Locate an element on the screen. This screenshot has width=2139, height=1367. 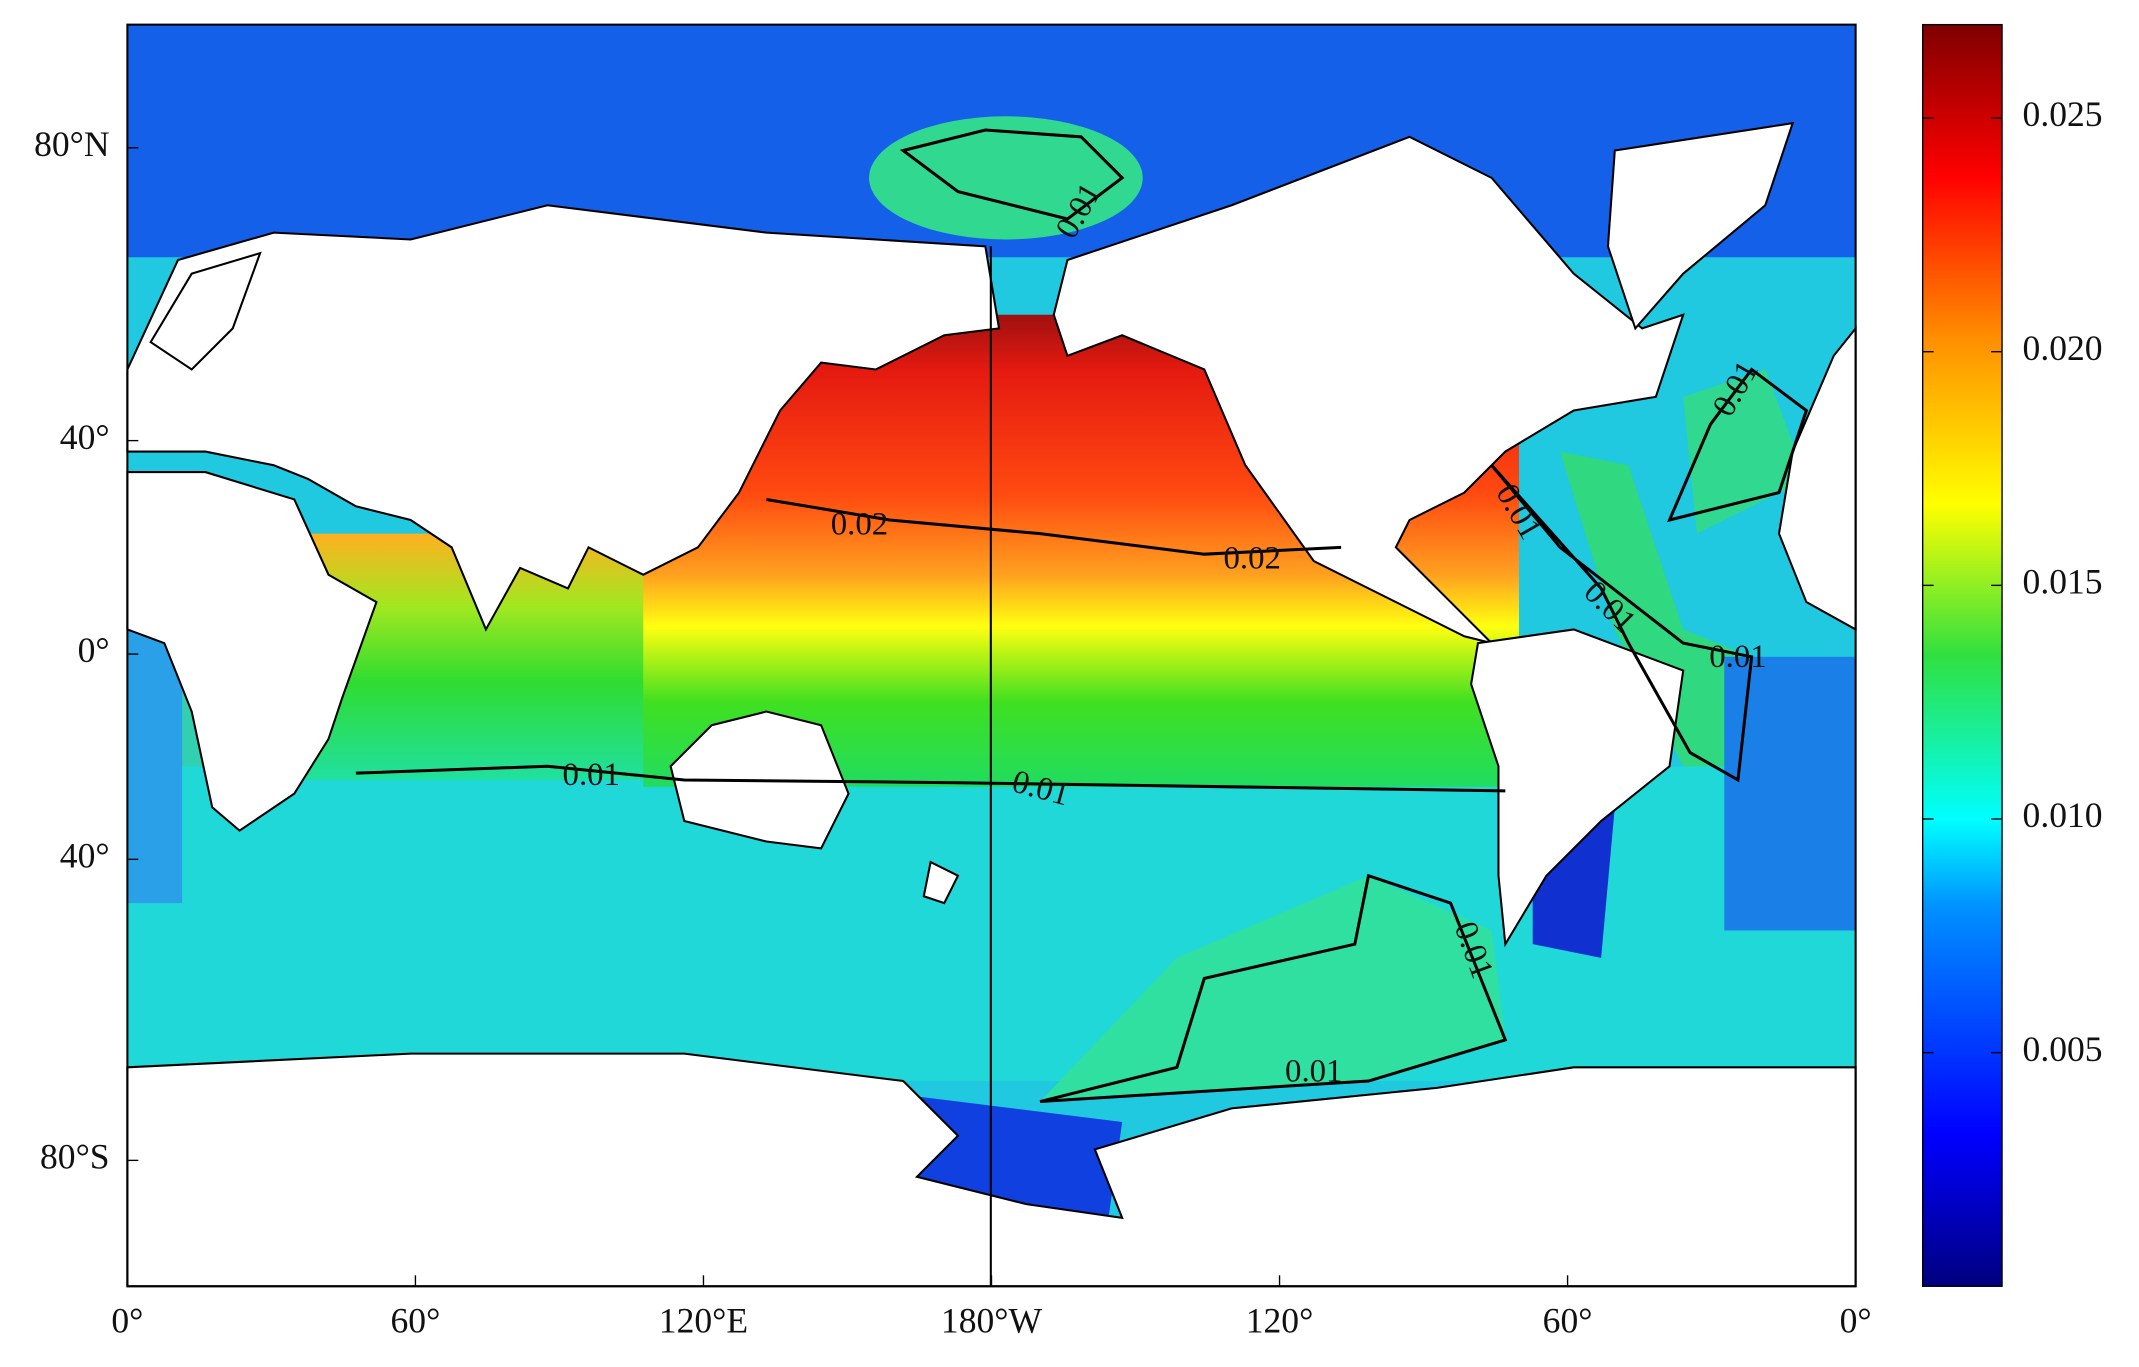
colorbar-tick-label: 0.020 is located at coordinates (2063, 348).